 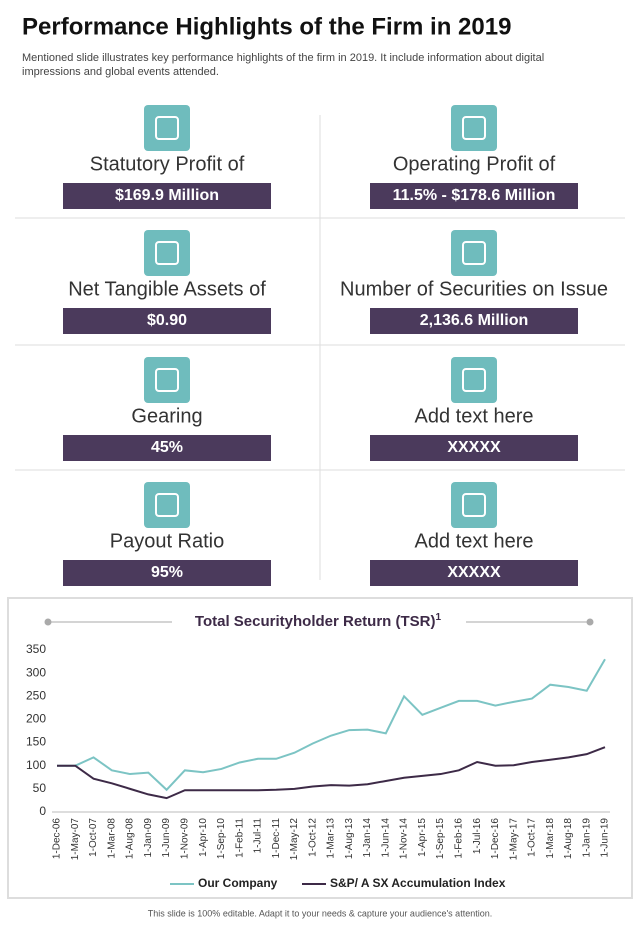 I want to click on metric-label: Net Tangible Assets of, so click(x=167, y=289).